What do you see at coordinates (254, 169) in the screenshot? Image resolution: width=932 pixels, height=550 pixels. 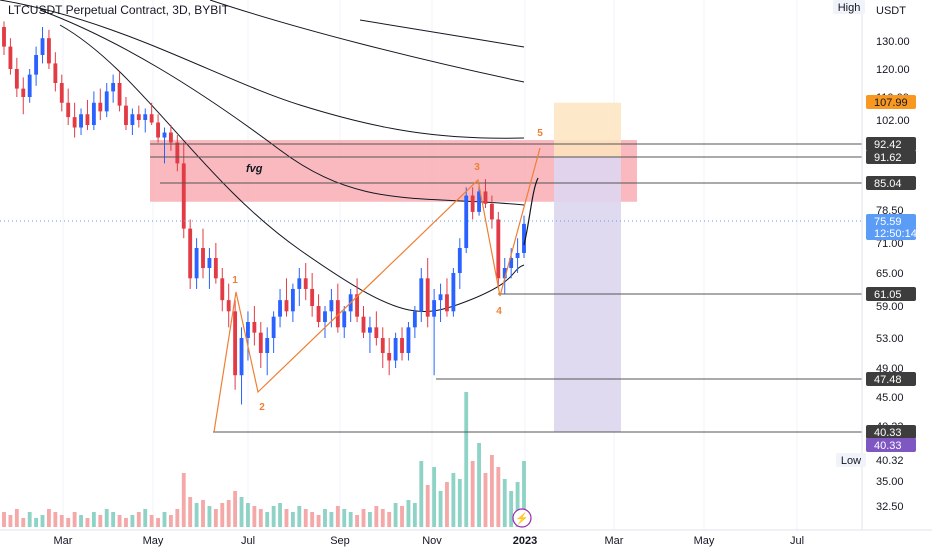 I see `fvg-label: fvg` at bounding box center [254, 169].